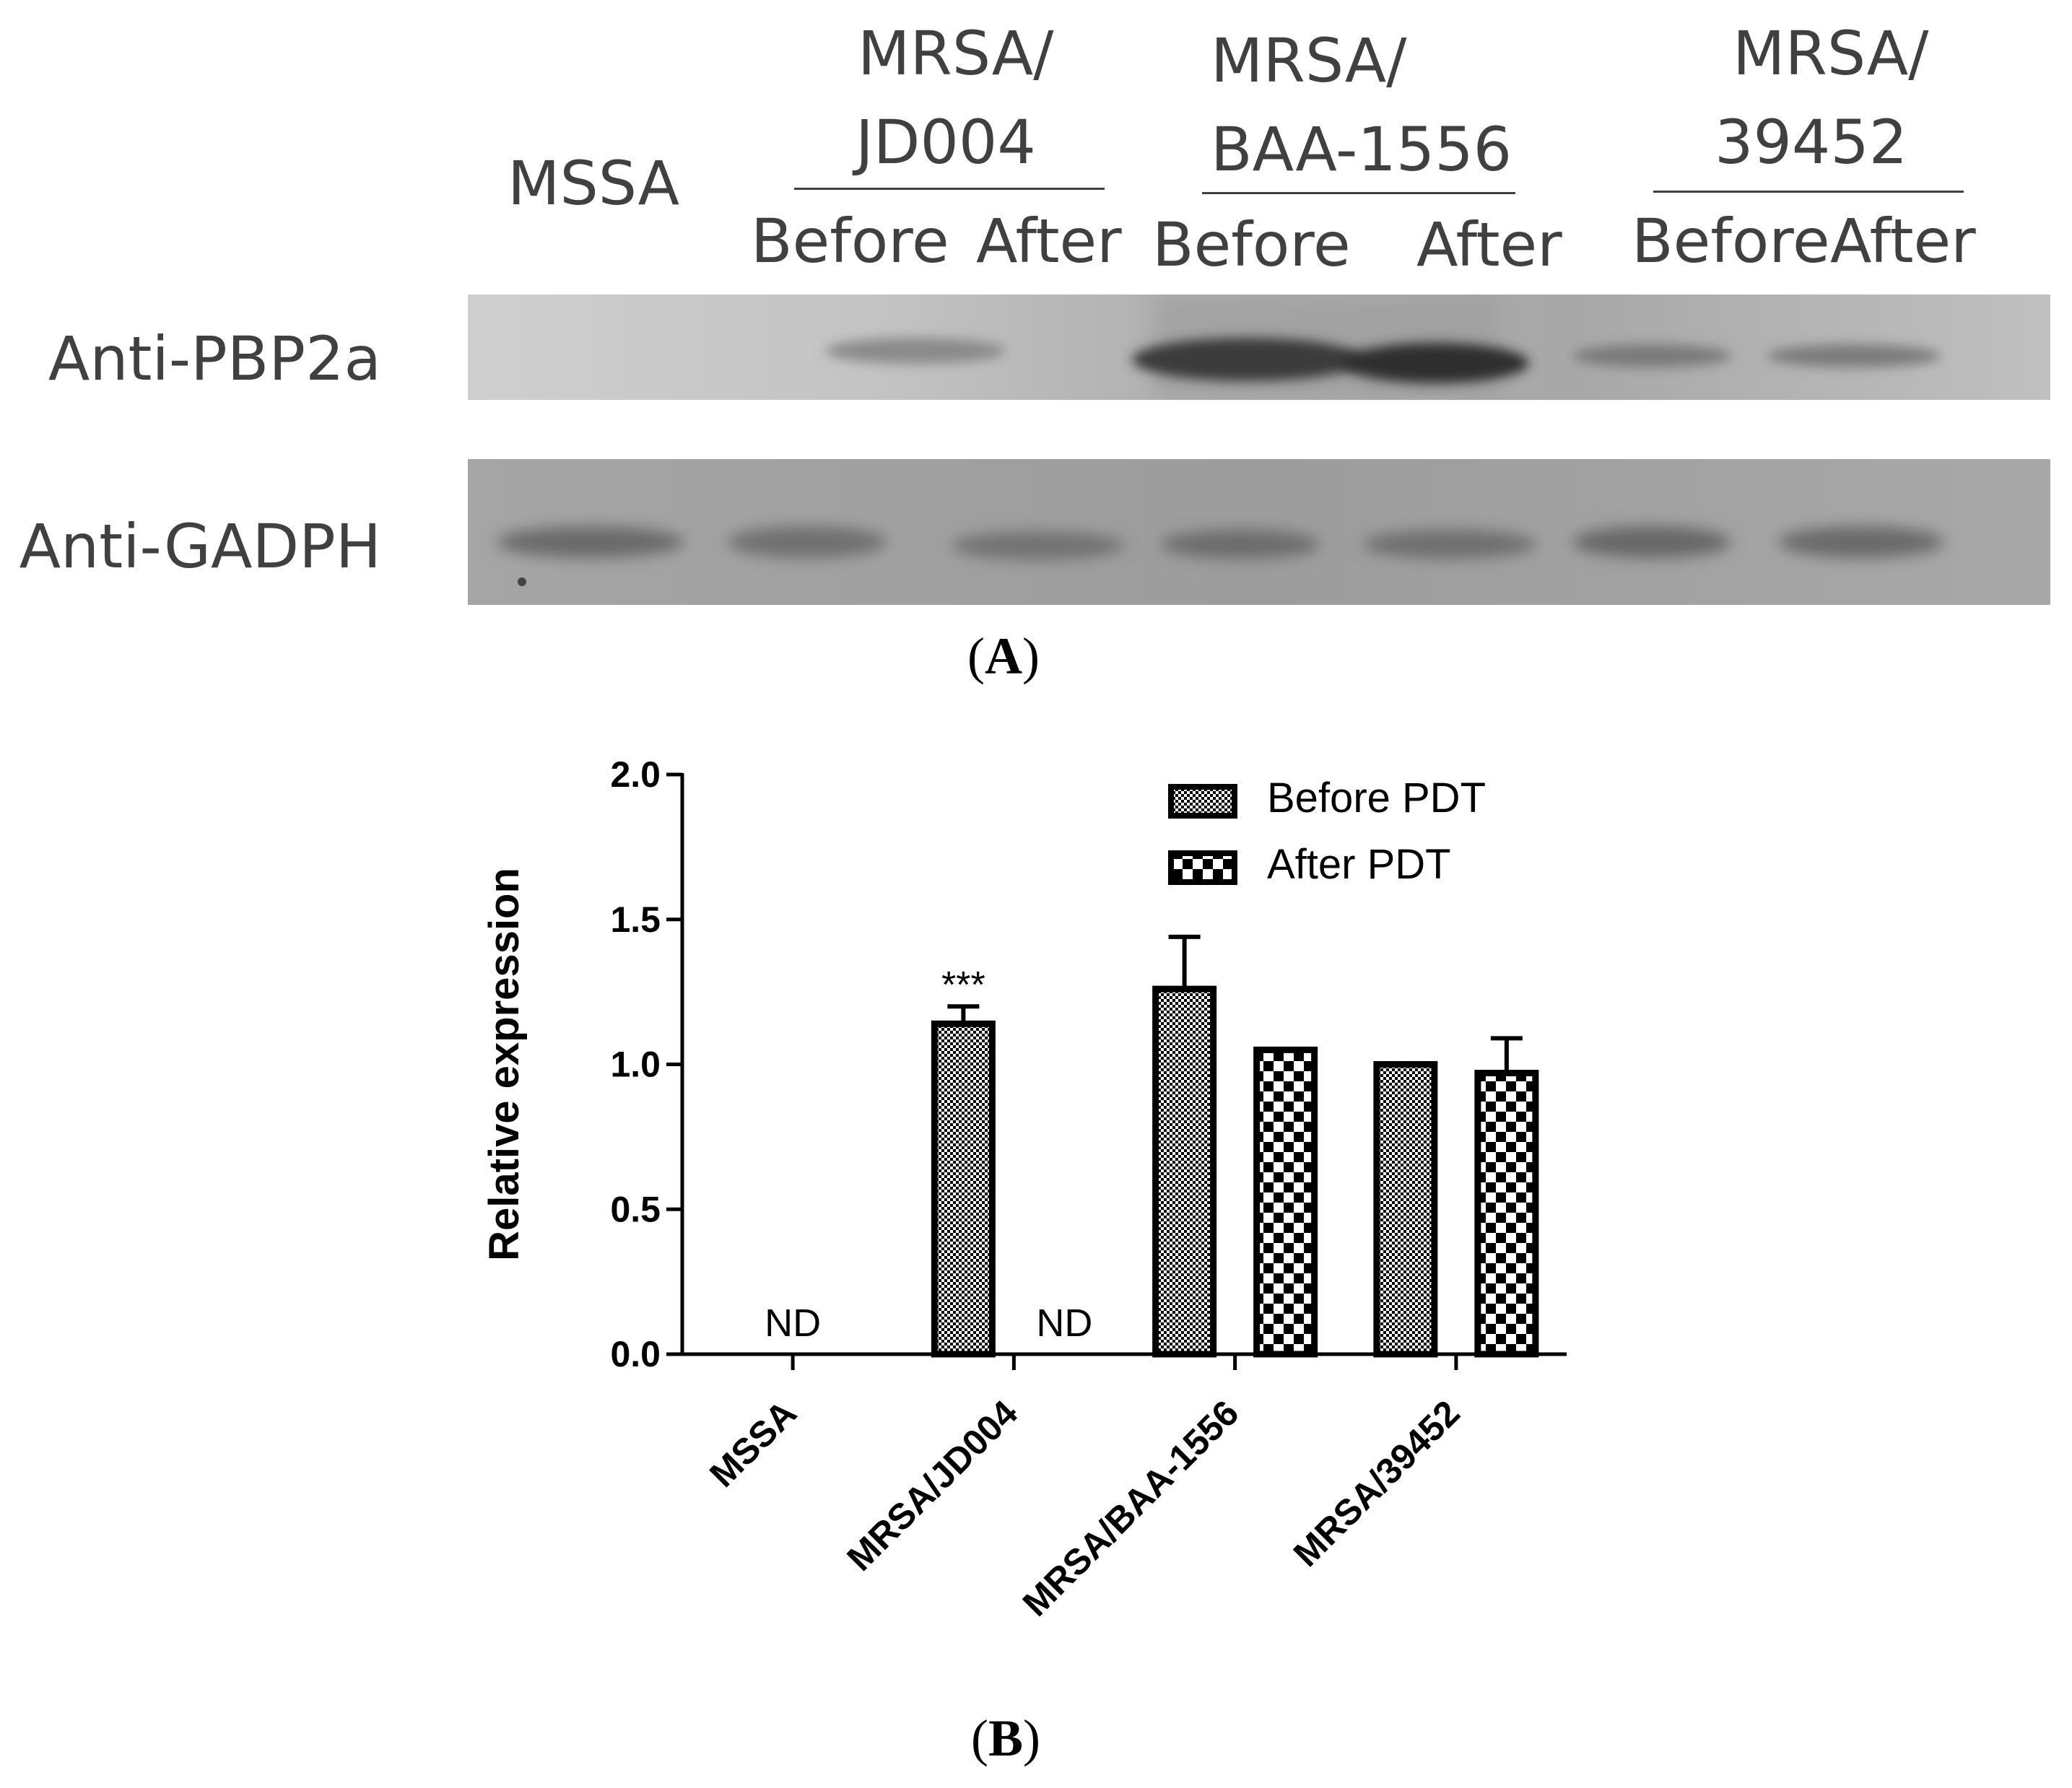 The height and width of the screenshot is (1788, 2072). Describe the element at coordinates (946, 142) in the screenshot. I see `group-label-jd004-line2: JD004` at that location.